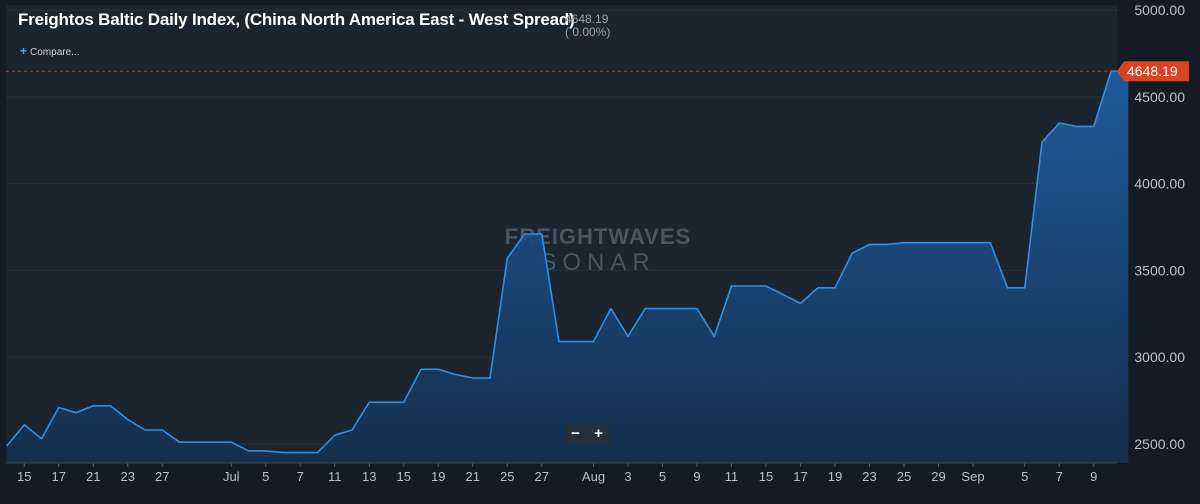  Describe the element at coordinates (1159, 270) in the screenshot. I see `y-tick-label: 3500.00` at that location.